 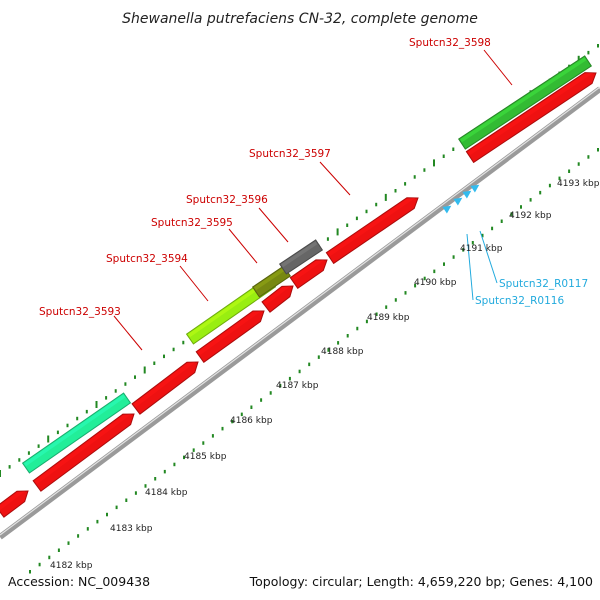 I want to click on gene-feature-gray, so click(x=301, y=257).